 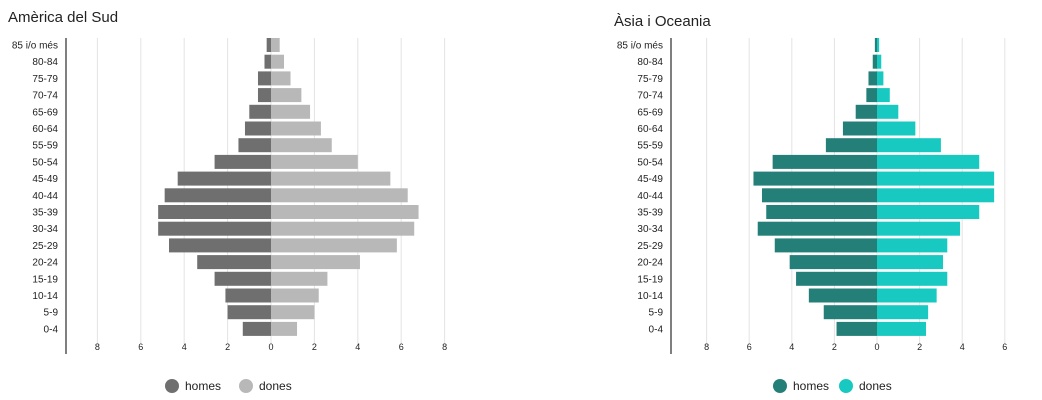 What do you see at coordinates (45, 112) in the screenshot?
I see `age-group-label: 65-69` at bounding box center [45, 112].